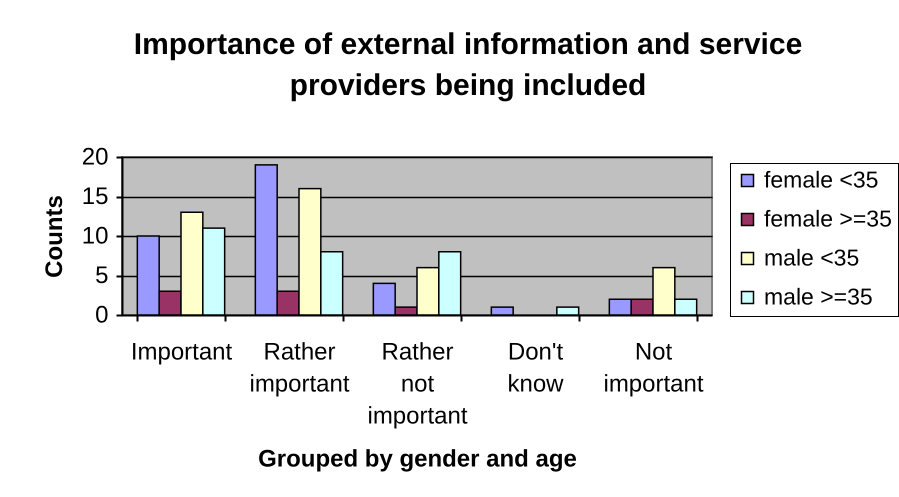  I want to click on chart-title: Importance of external information and service providers being included, so click(468, 65).